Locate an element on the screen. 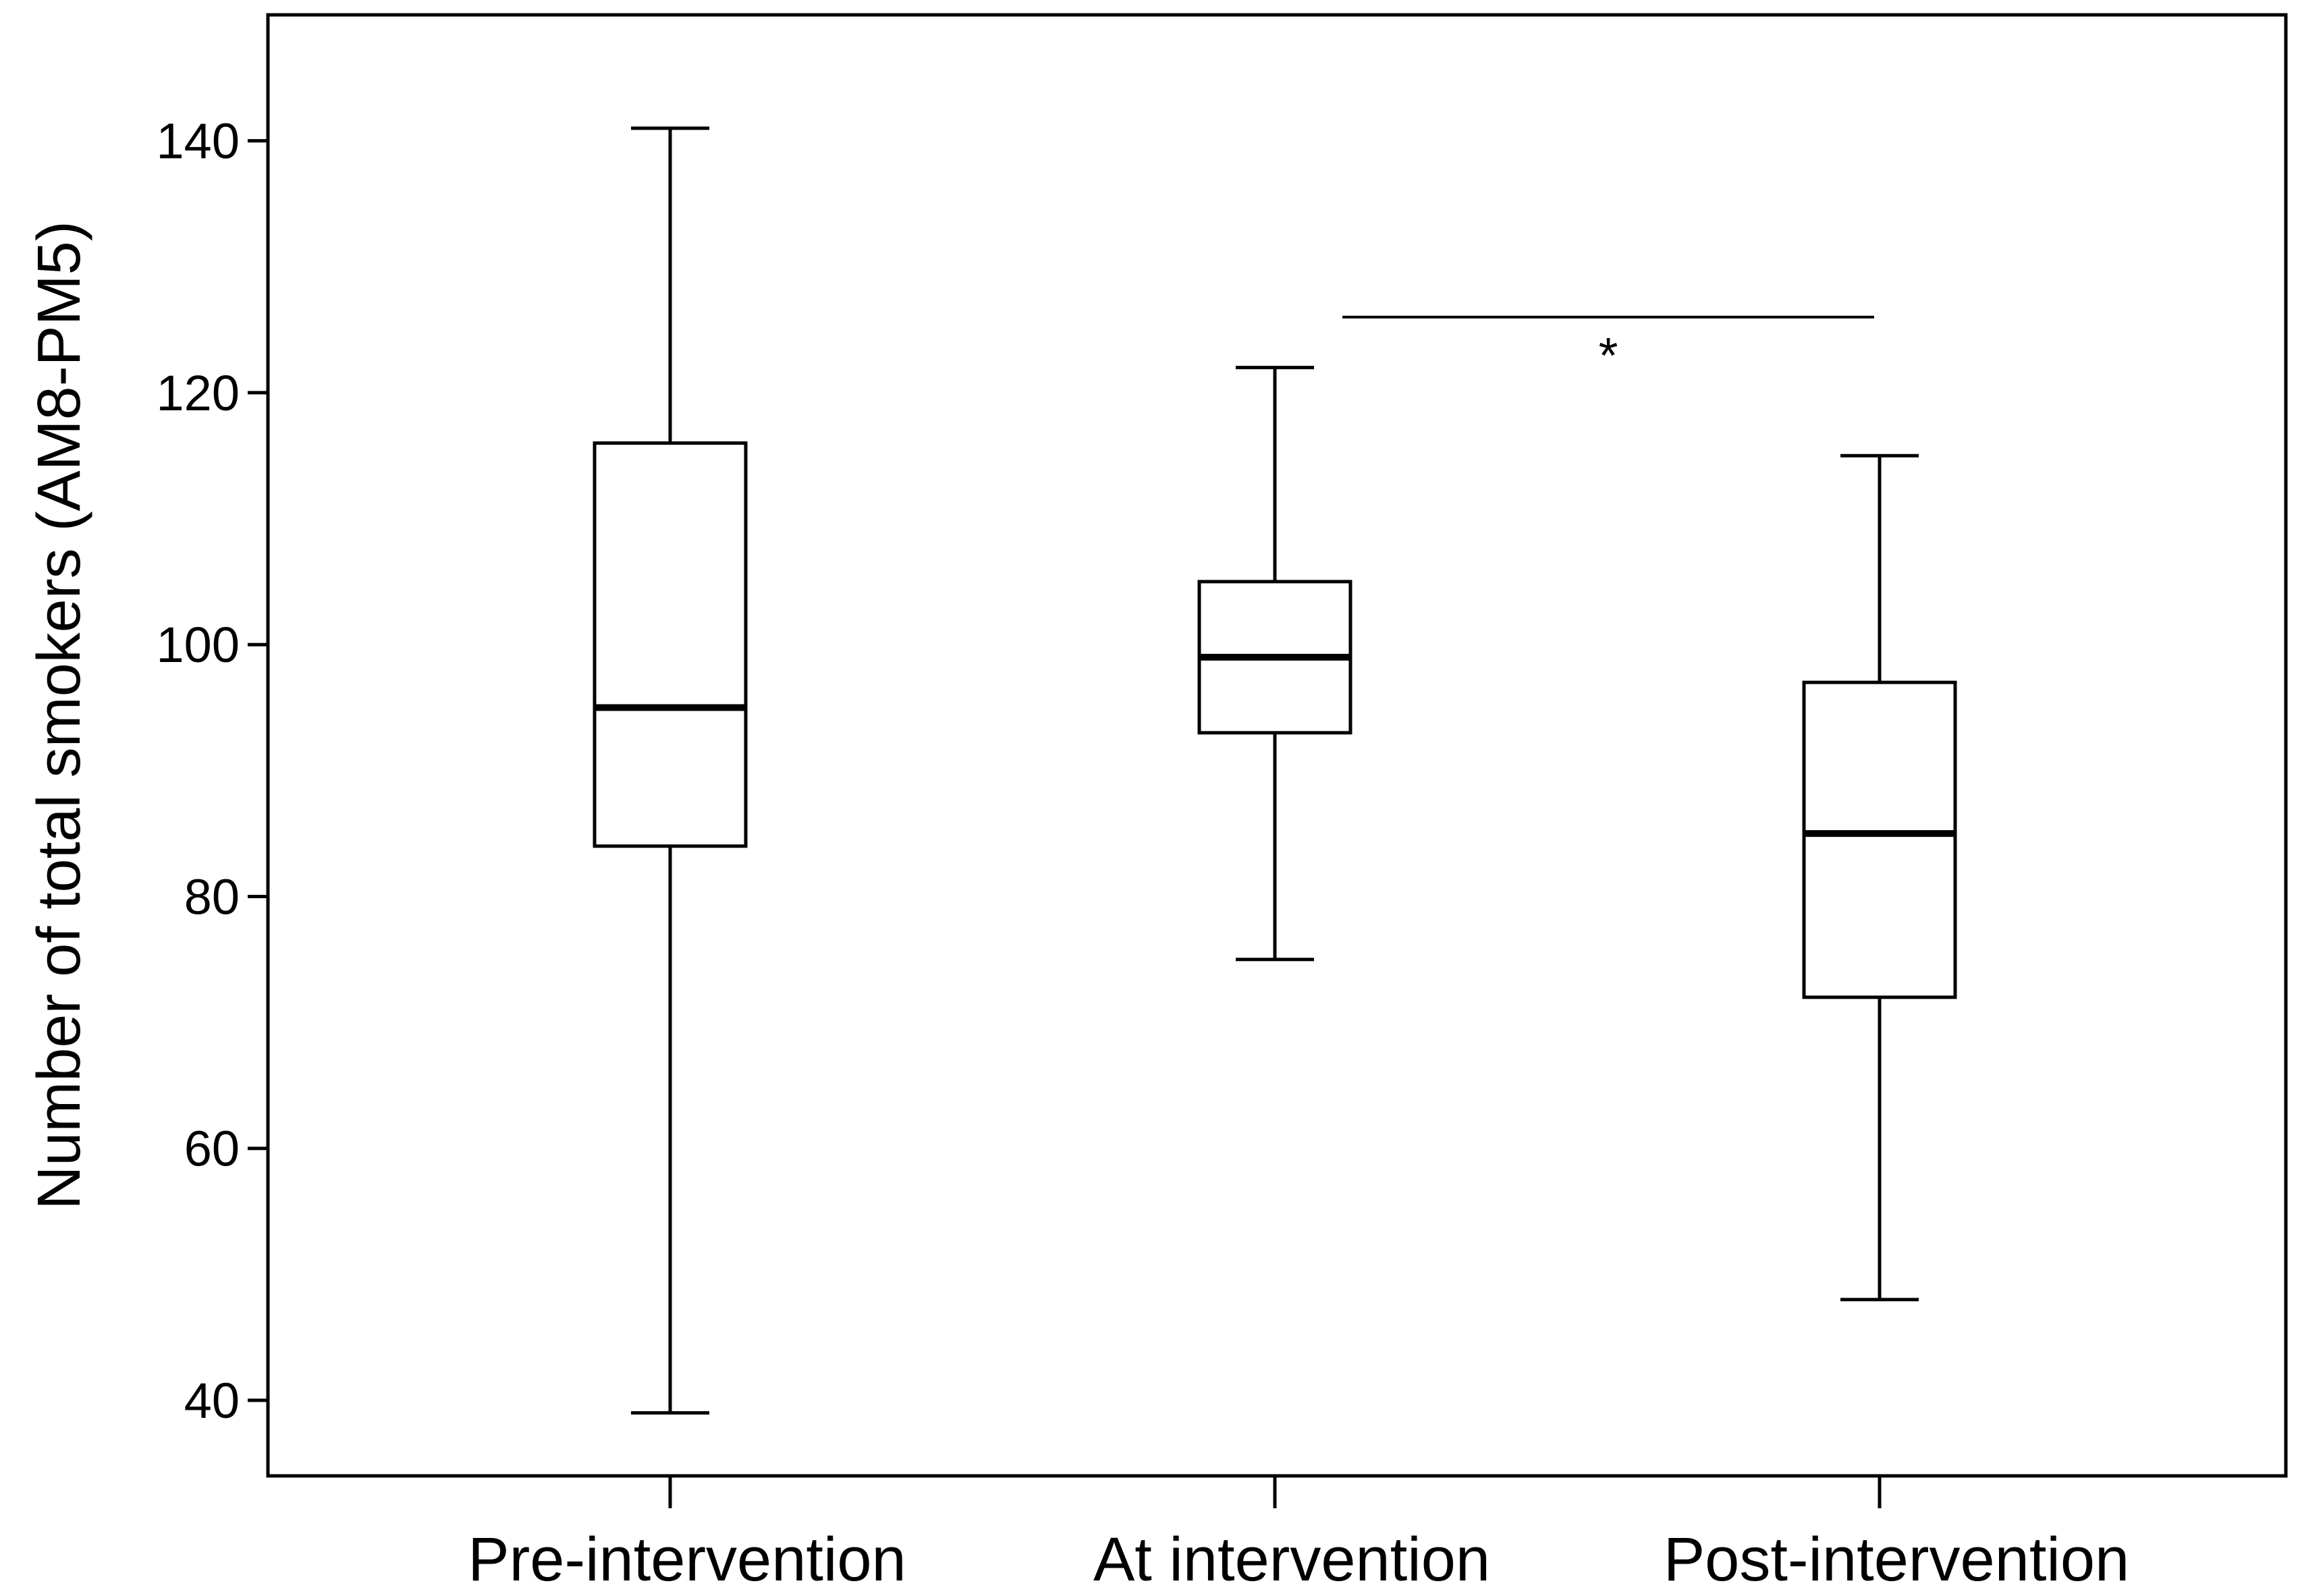 This screenshot has height=1596, width=2298. y-tick-label: 100 is located at coordinates (198, 645).